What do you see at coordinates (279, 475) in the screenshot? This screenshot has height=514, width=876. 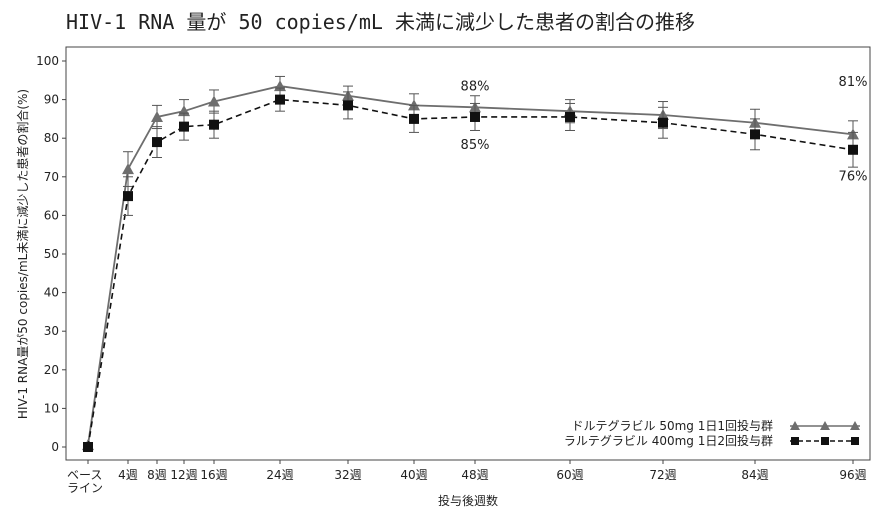 I see `x-tick-label: 24週` at bounding box center [279, 475].